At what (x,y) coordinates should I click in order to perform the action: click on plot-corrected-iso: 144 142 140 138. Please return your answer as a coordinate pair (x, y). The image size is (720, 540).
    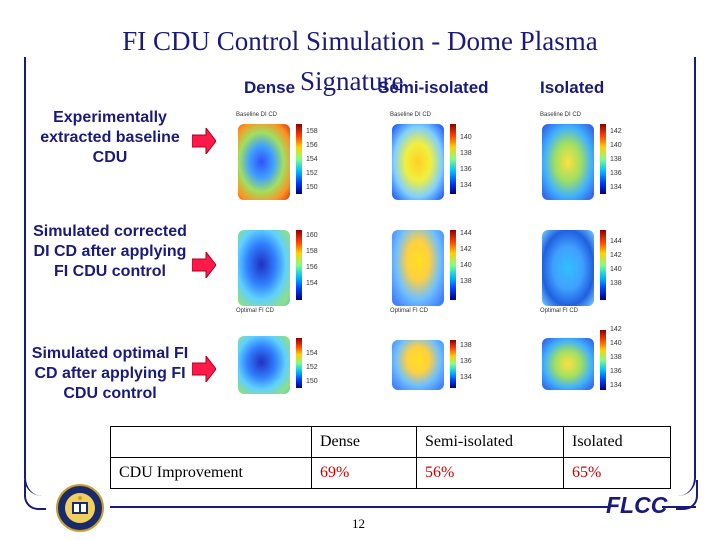
    Looking at the image, I should click on (605, 265).